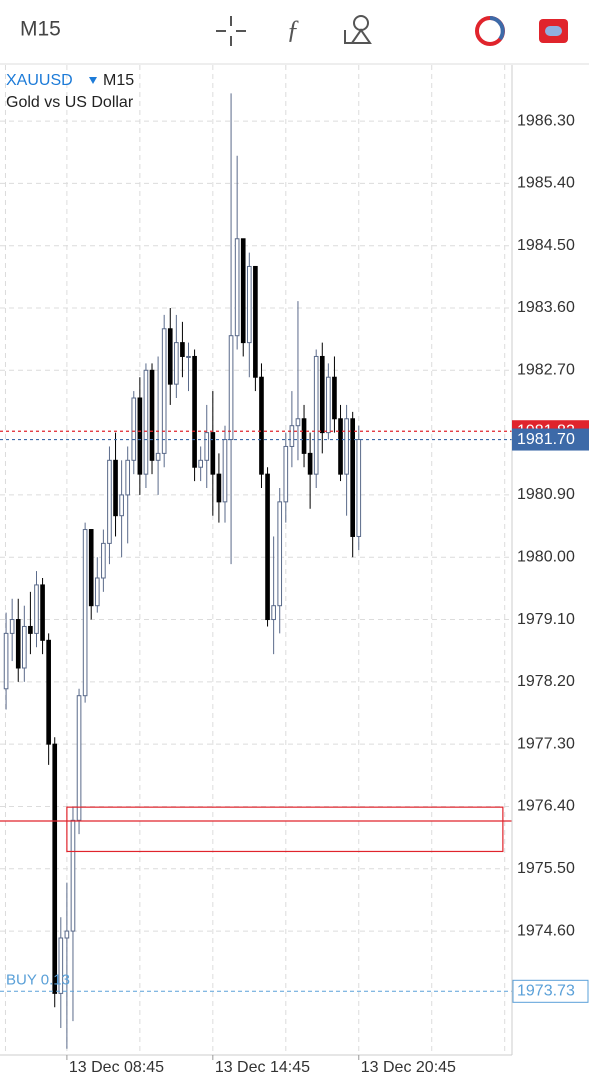 The height and width of the screenshot is (1079, 589). What do you see at coordinates (546, 439) in the screenshot?
I see `bid-price-label: 1981.70` at bounding box center [546, 439].